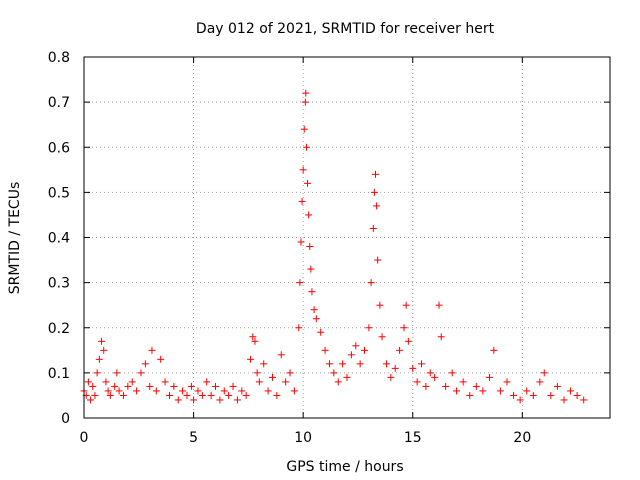 This screenshot has width=640, height=480. Describe the element at coordinates (15, 238) in the screenshot. I see `y-axis-label: SRMTID / TECUs` at that location.